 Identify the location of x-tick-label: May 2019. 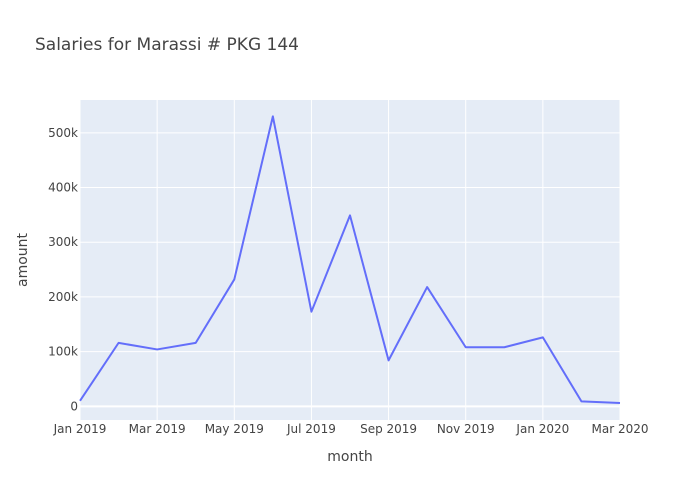
(234, 429).